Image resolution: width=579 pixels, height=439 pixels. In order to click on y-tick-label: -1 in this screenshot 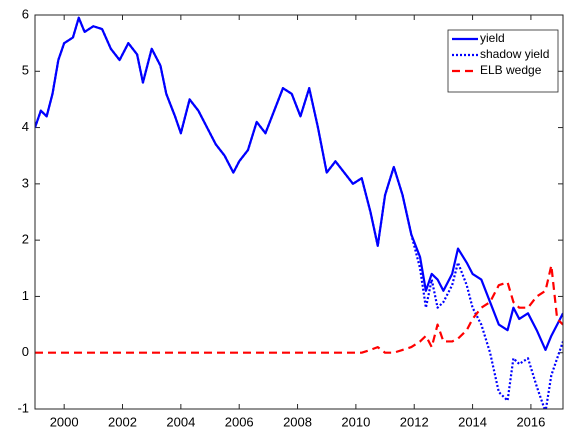, I will do `click(23, 407)`.